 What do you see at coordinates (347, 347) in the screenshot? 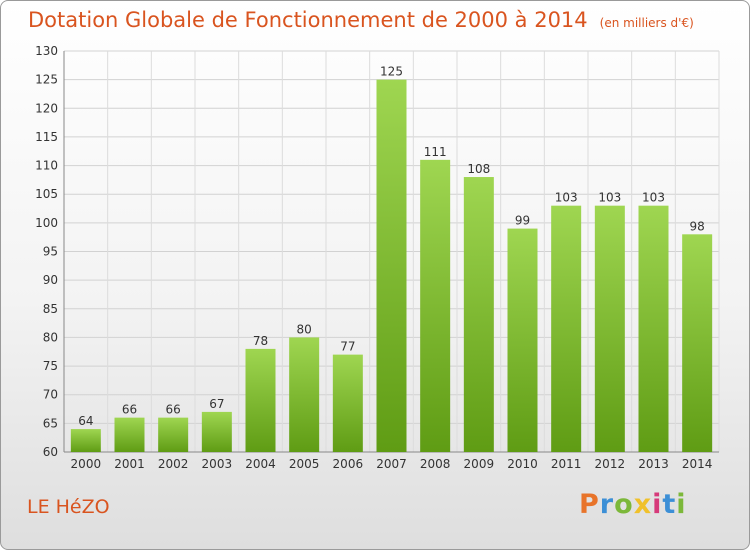
I see `value-label: 77` at bounding box center [347, 347].